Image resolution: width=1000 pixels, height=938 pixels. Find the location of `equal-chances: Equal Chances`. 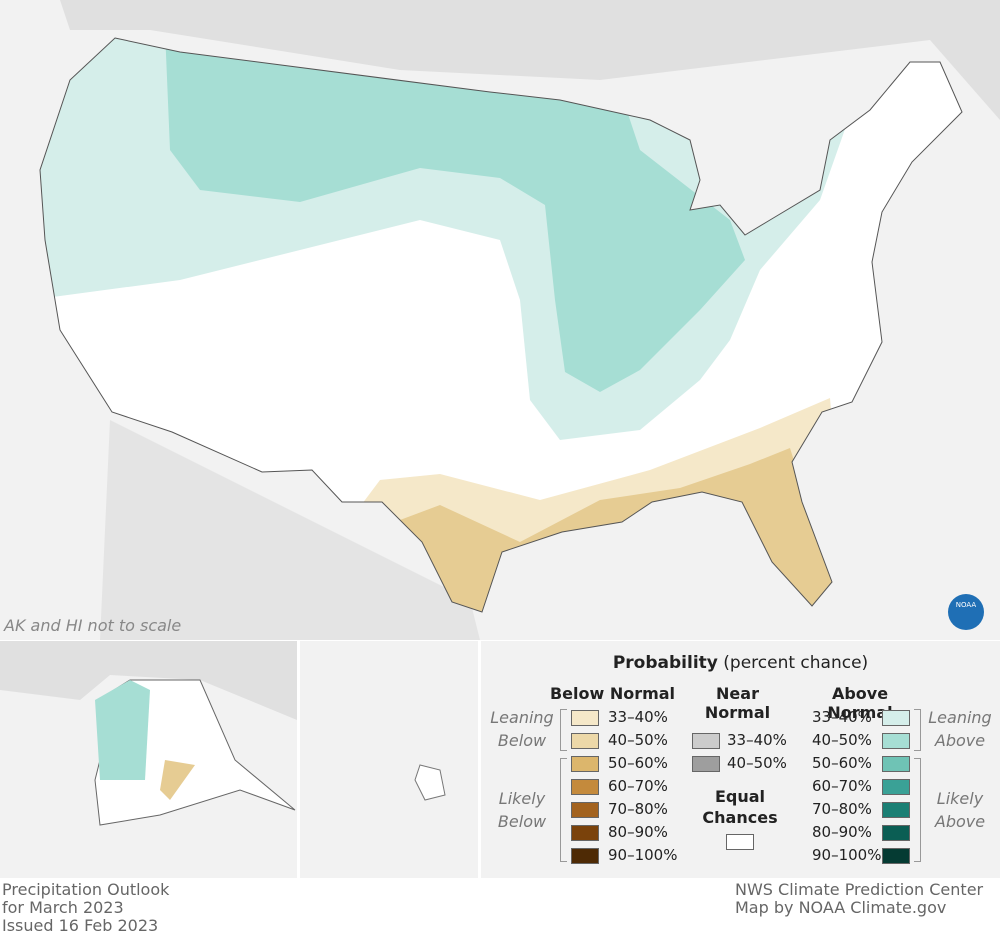

equal-chances: Equal Chances is located at coordinates (740, 807).